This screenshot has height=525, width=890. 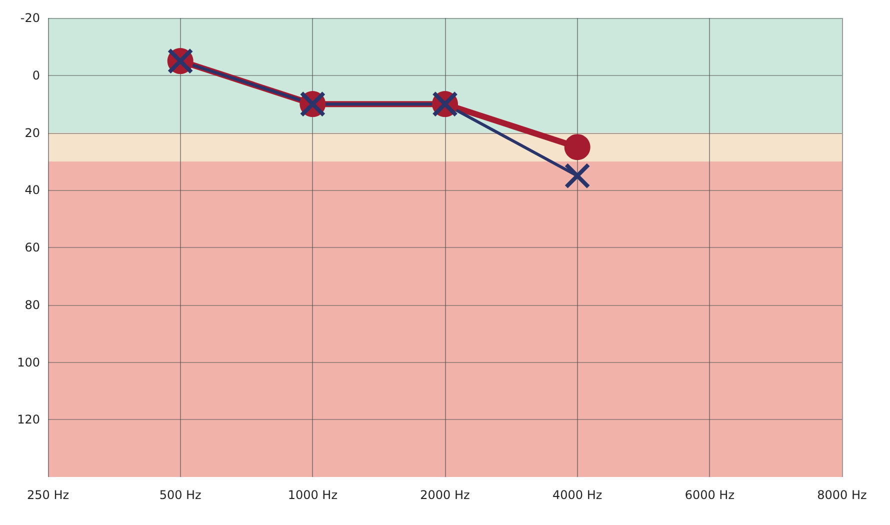 I want to click on y-tick-label: 80, so click(x=32, y=305).